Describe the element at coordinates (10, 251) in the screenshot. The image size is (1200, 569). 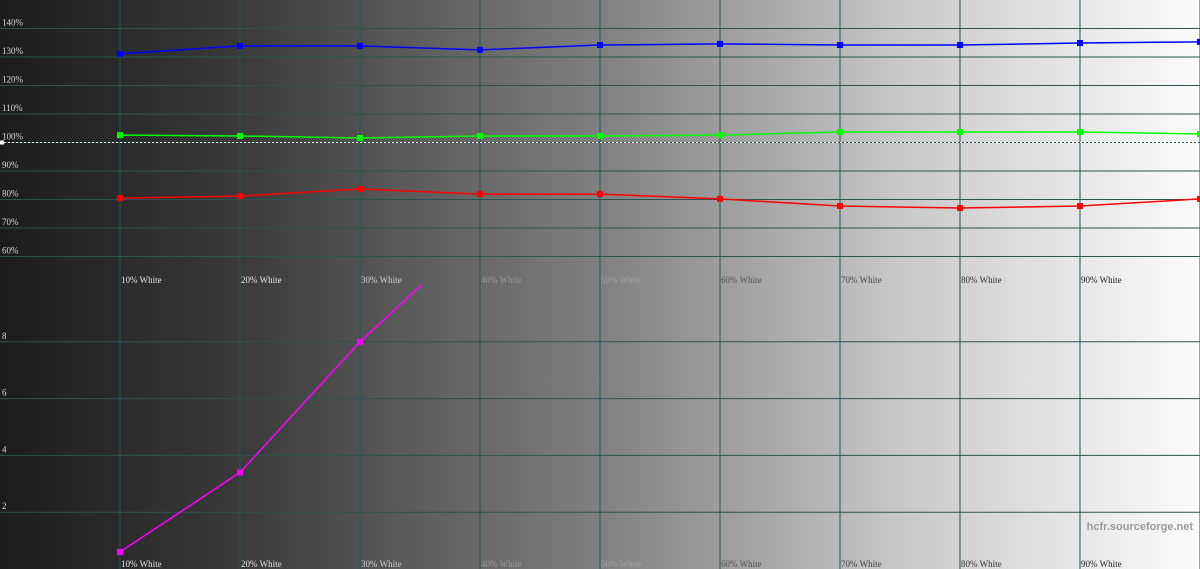
I see `y-tick-label: 60%` at that location.